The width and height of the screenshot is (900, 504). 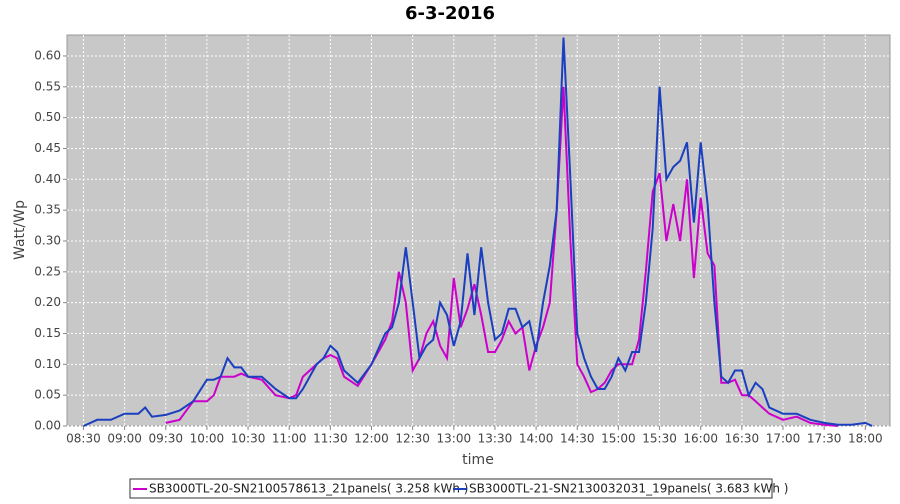 What do you see at coordinates (824, 439) in the screenshot?
I see `x-tick-label: 17:30` at bounding box center [824, 439].